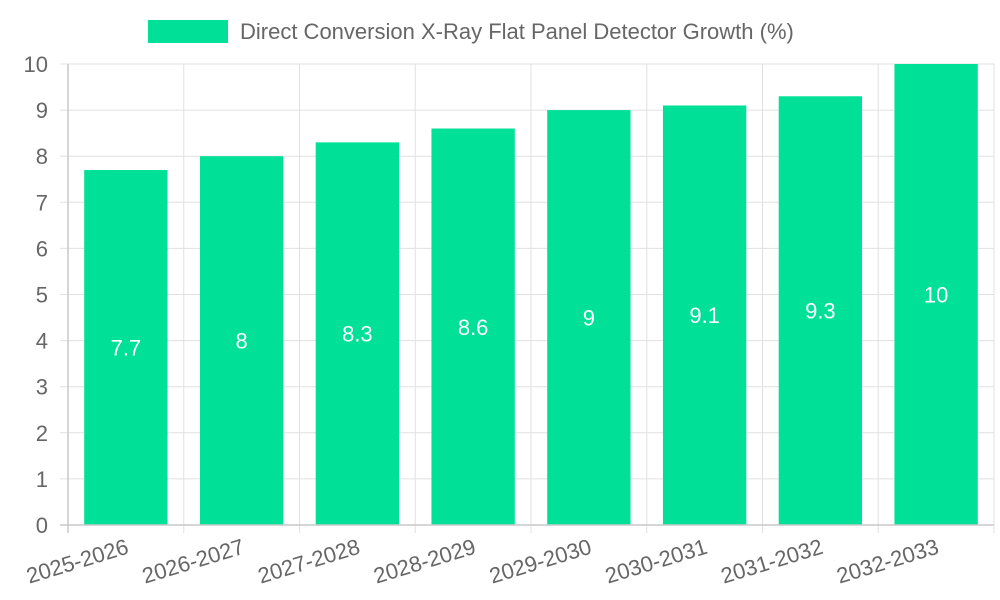 The width and height of the screenshot is (1000, 600). What do you see at coordinates (42, 110) in the screenshot?
I see `y-tick-label: 9` at bounding box center [42, 110].